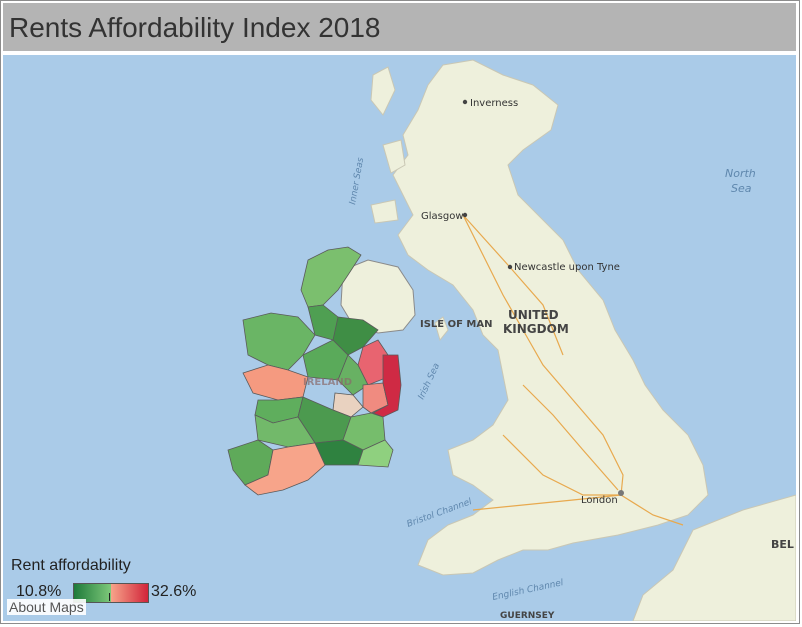 Image resolution: width=802 pixels, height=627 pixels. I want to click on mull-island, so click(384, 211).